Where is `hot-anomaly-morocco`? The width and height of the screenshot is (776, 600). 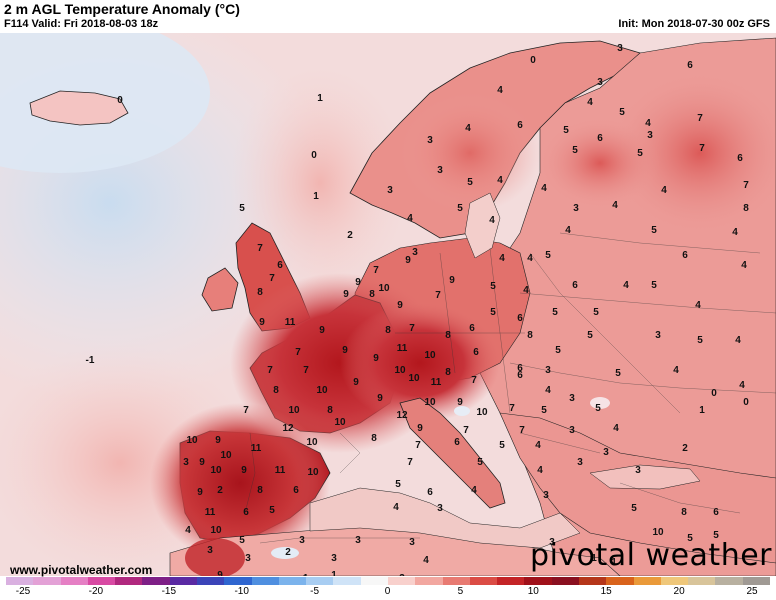
hot-anomaly-morocco is located at coordinates (215, 557).